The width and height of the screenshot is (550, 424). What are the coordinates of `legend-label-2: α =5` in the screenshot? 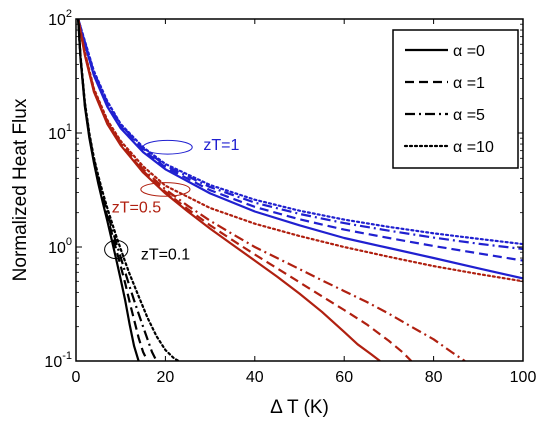 It's located at (469, 115).